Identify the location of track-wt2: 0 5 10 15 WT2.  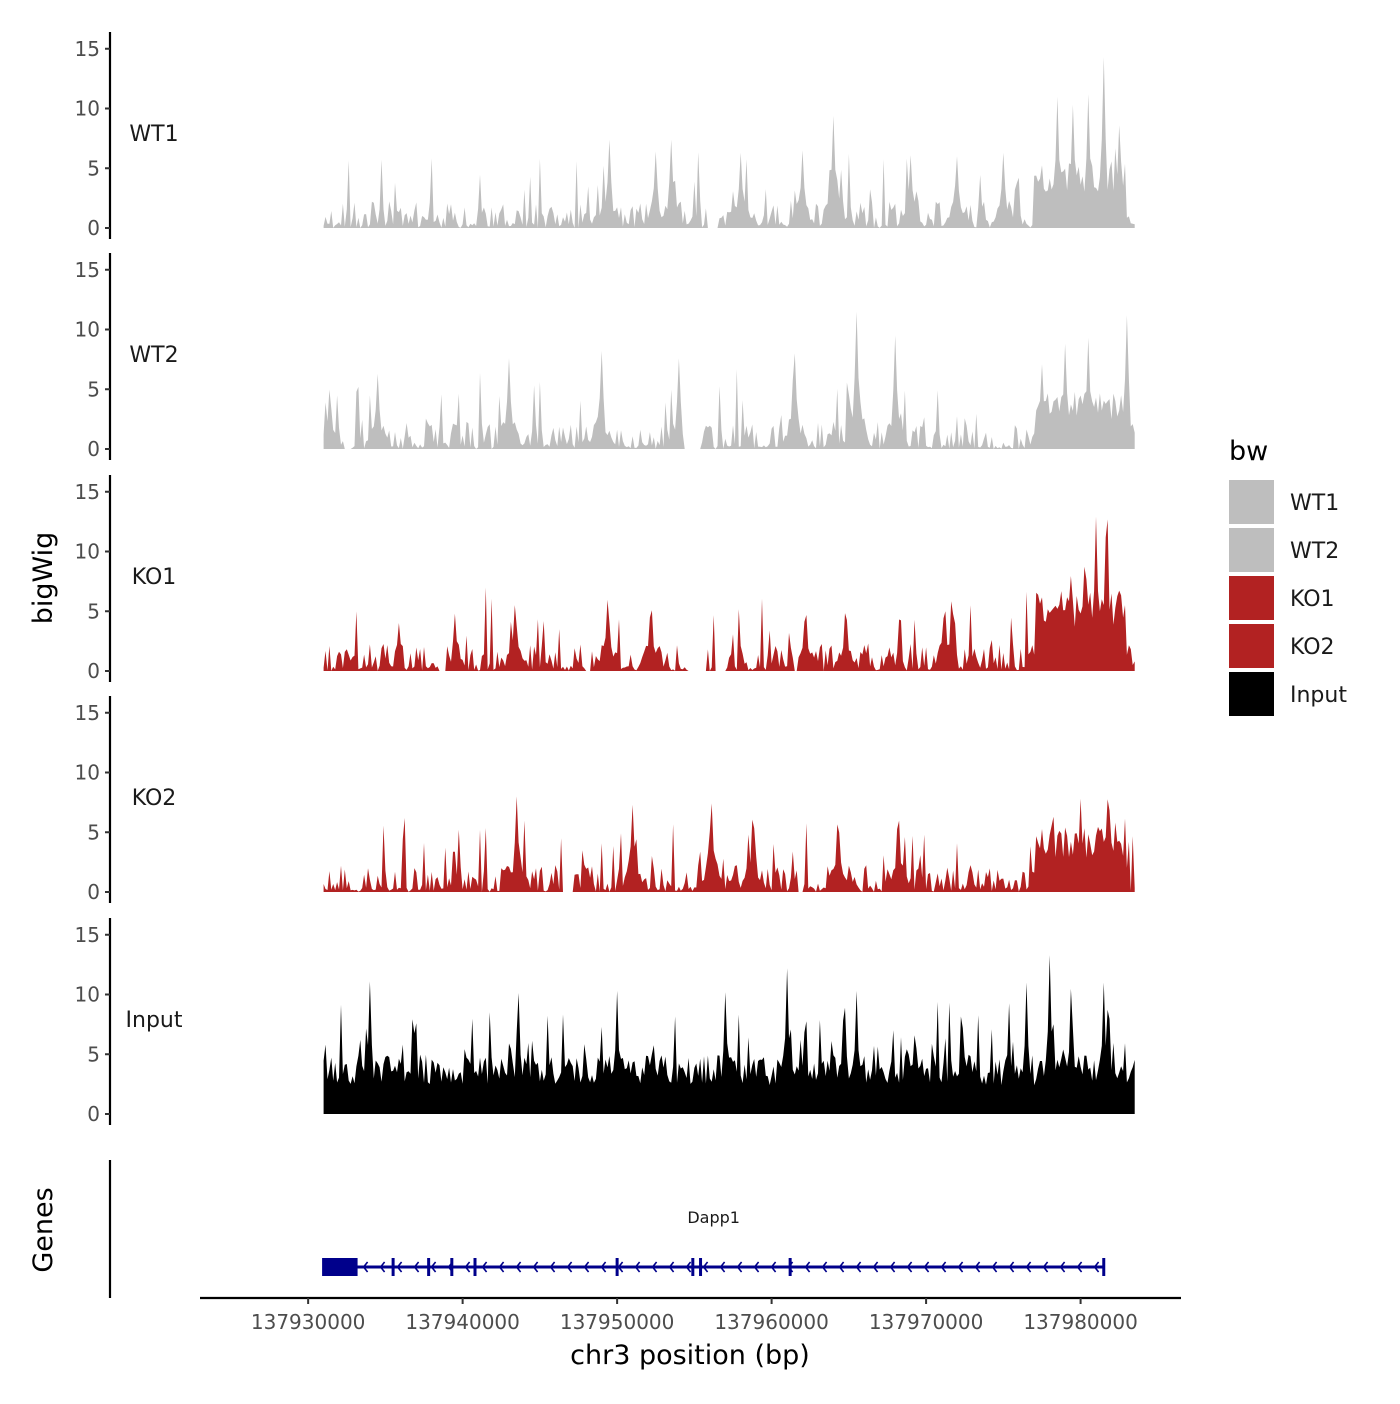
(605, 357).